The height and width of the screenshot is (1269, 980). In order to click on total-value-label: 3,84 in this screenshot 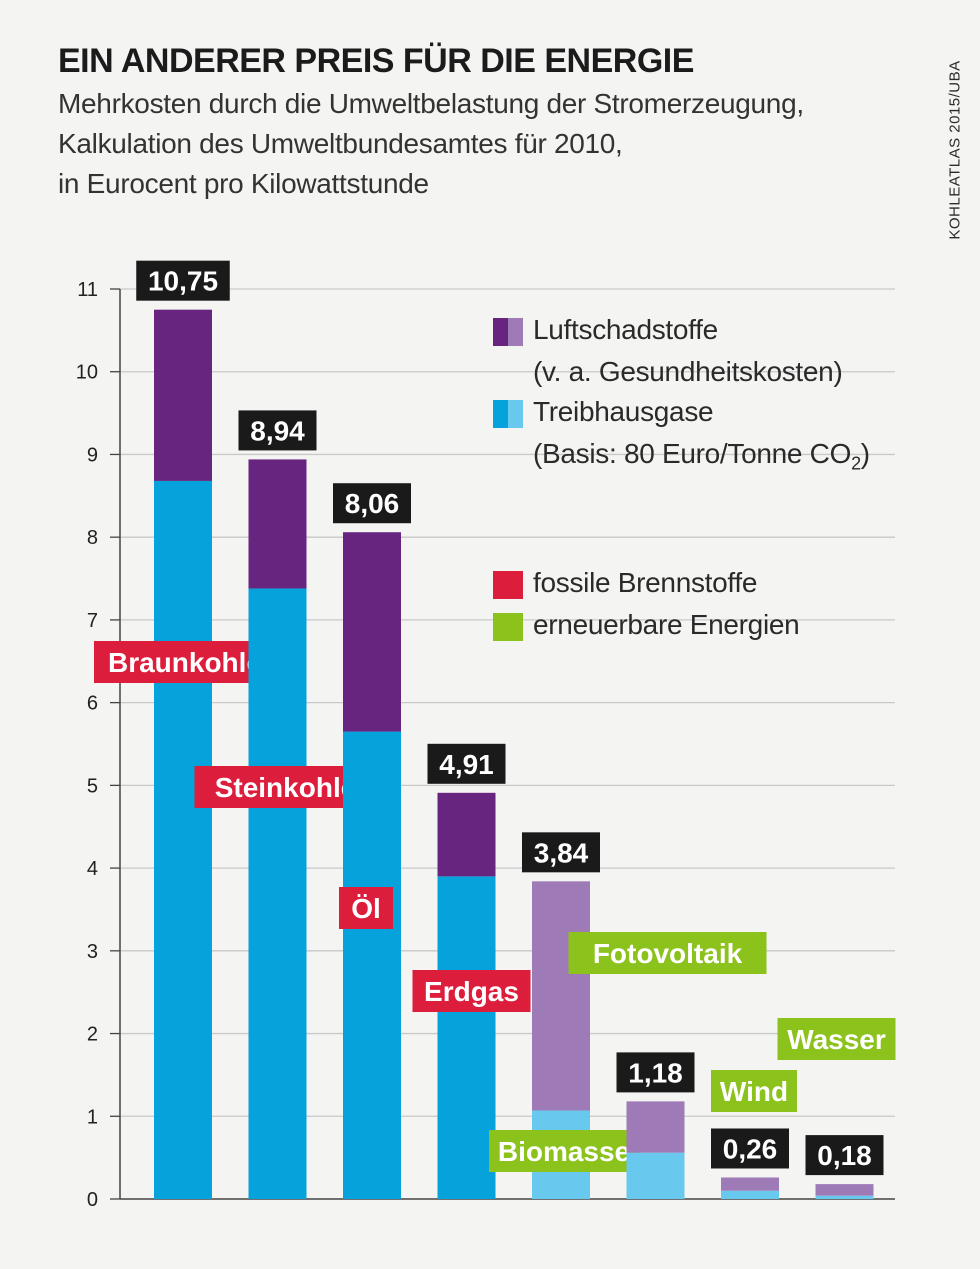, I will do `click(561, 852)`.